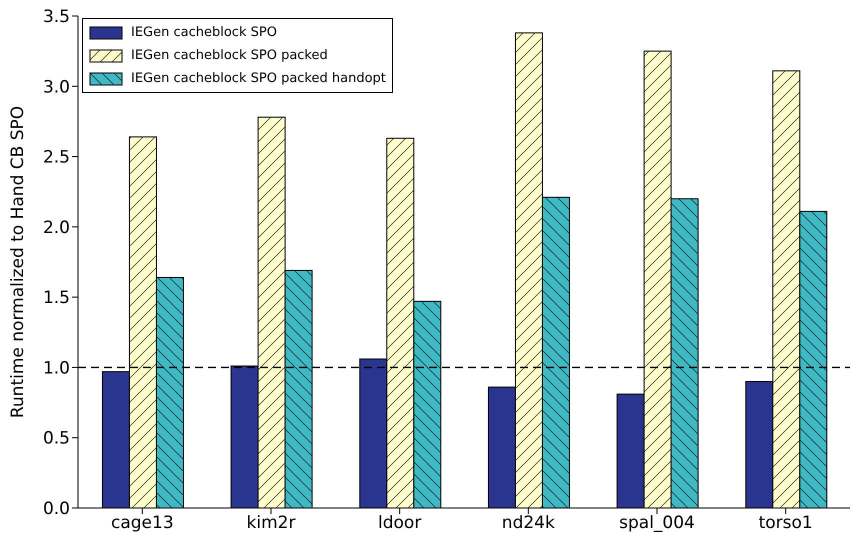 This screenshot has height=544, width=858. What do you see at coordinates (785, 523) in the screenshot?
I see `x-tick-label: torso1` at bounding box center [785, 523].